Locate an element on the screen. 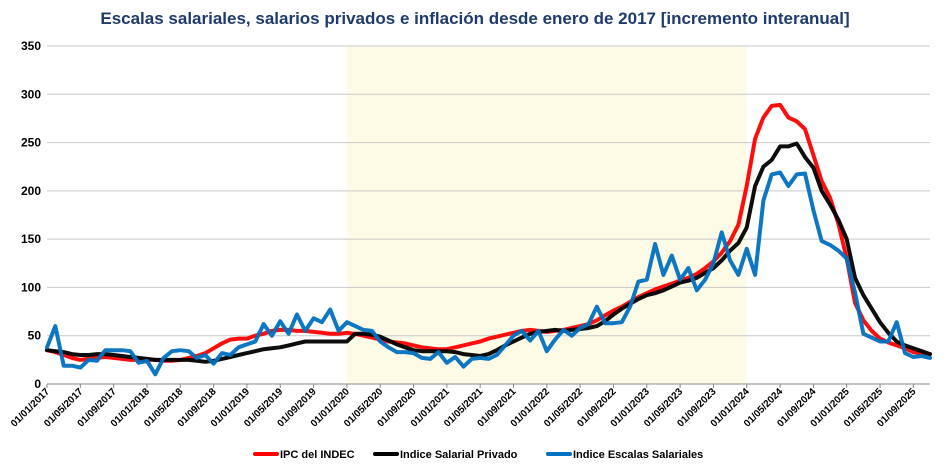 This screenshot has width=950, height=474. y-tick-label: 350 is located at coordinates (31, 46).